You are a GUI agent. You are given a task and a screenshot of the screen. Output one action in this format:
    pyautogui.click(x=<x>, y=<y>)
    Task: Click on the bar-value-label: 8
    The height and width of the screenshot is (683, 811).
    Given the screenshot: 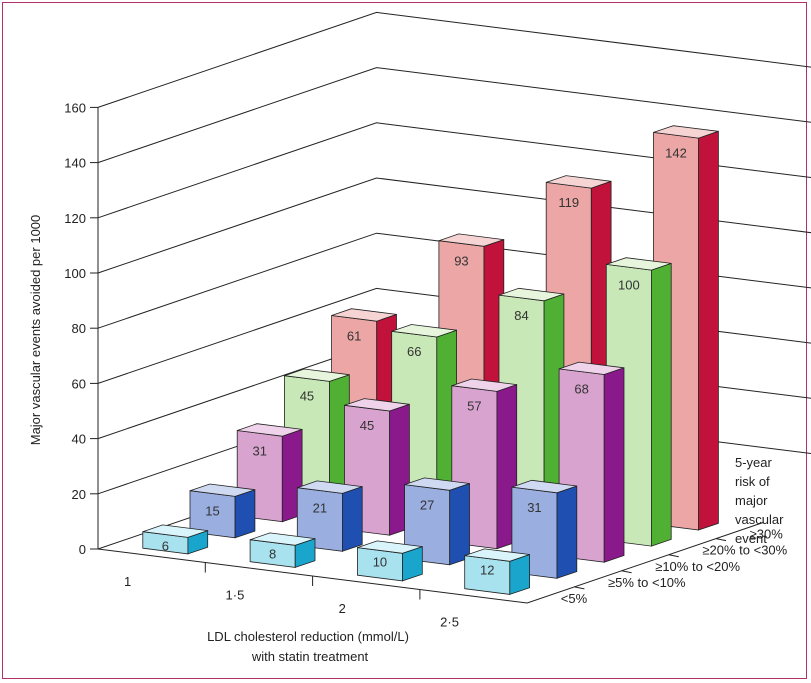 What is the action you would take?
    pyautogui.click(x=272, y=554)
    